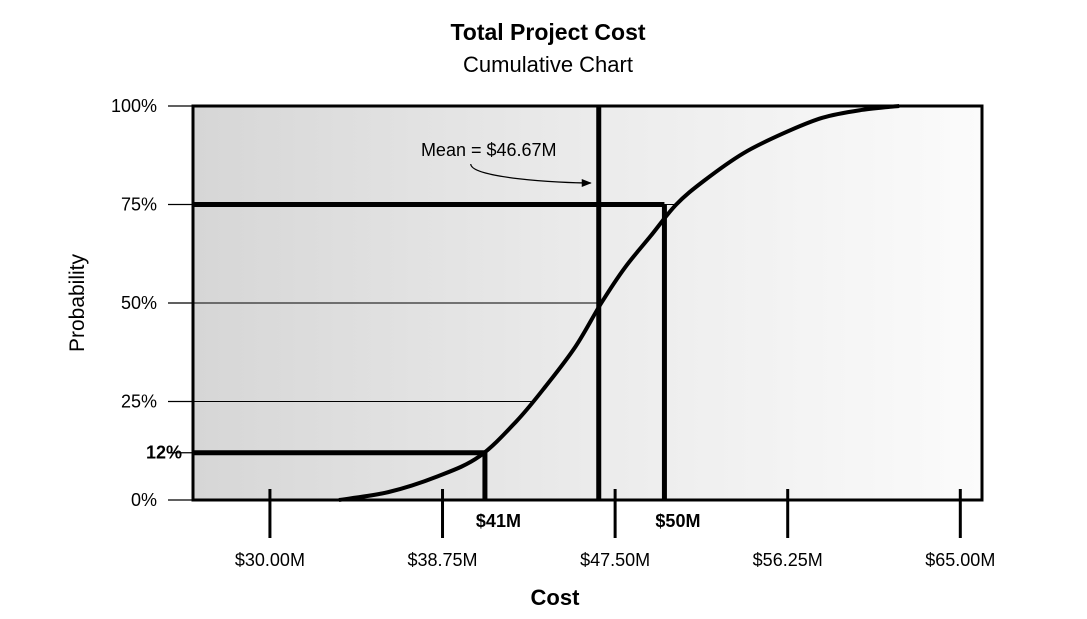 The image size is (1087, 619). What do you see at coordinates (164, 453) in the screenshot?
I see `y-reference-label: 12%` at bounding box center [164, 453].